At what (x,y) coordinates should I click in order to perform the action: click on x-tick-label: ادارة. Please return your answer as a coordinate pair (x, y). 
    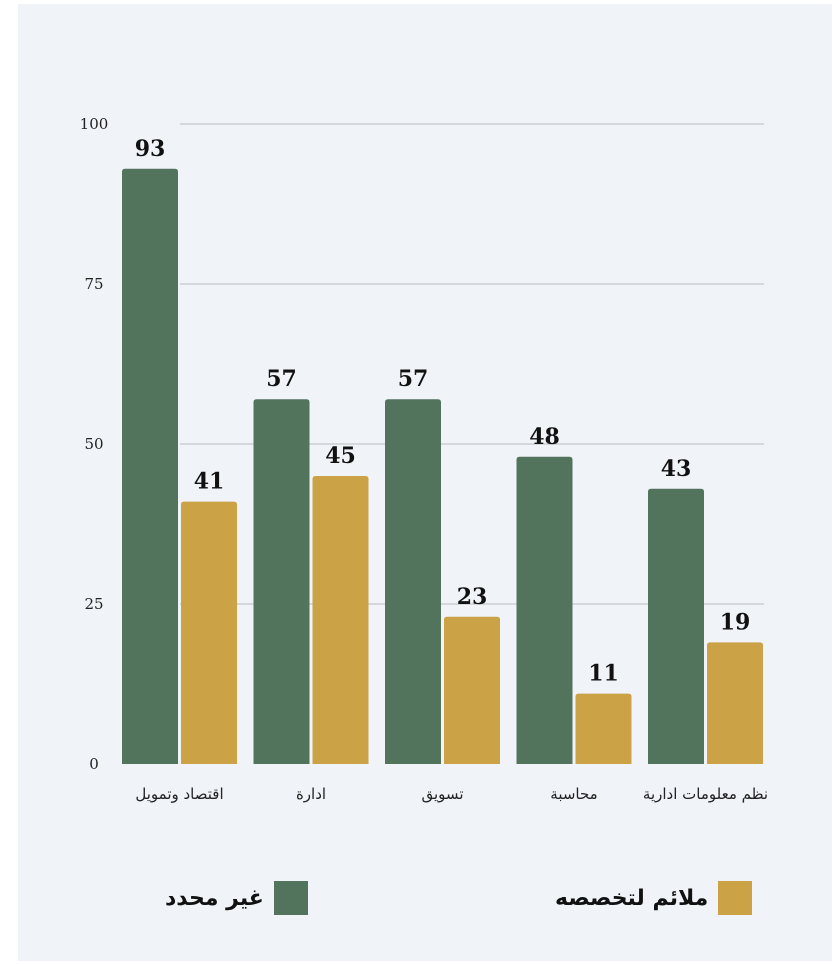
    Looking at the image, I should click on (311, 794).